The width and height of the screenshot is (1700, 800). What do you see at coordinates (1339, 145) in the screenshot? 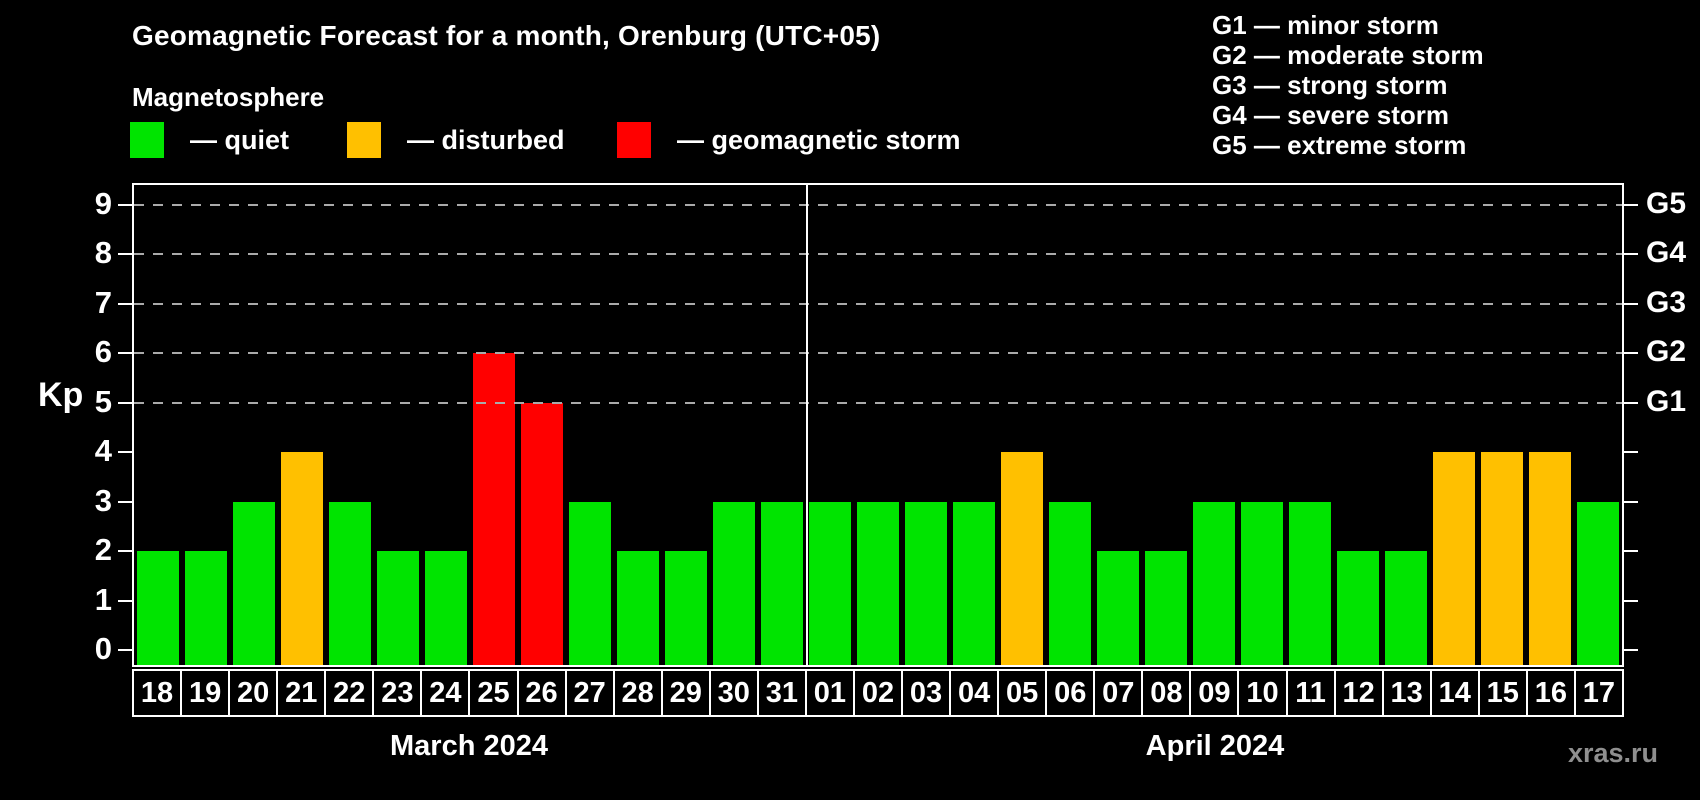
I see `storm-scale-line-g5: G5 — extreme storm` at bounding box center [1339, 145].